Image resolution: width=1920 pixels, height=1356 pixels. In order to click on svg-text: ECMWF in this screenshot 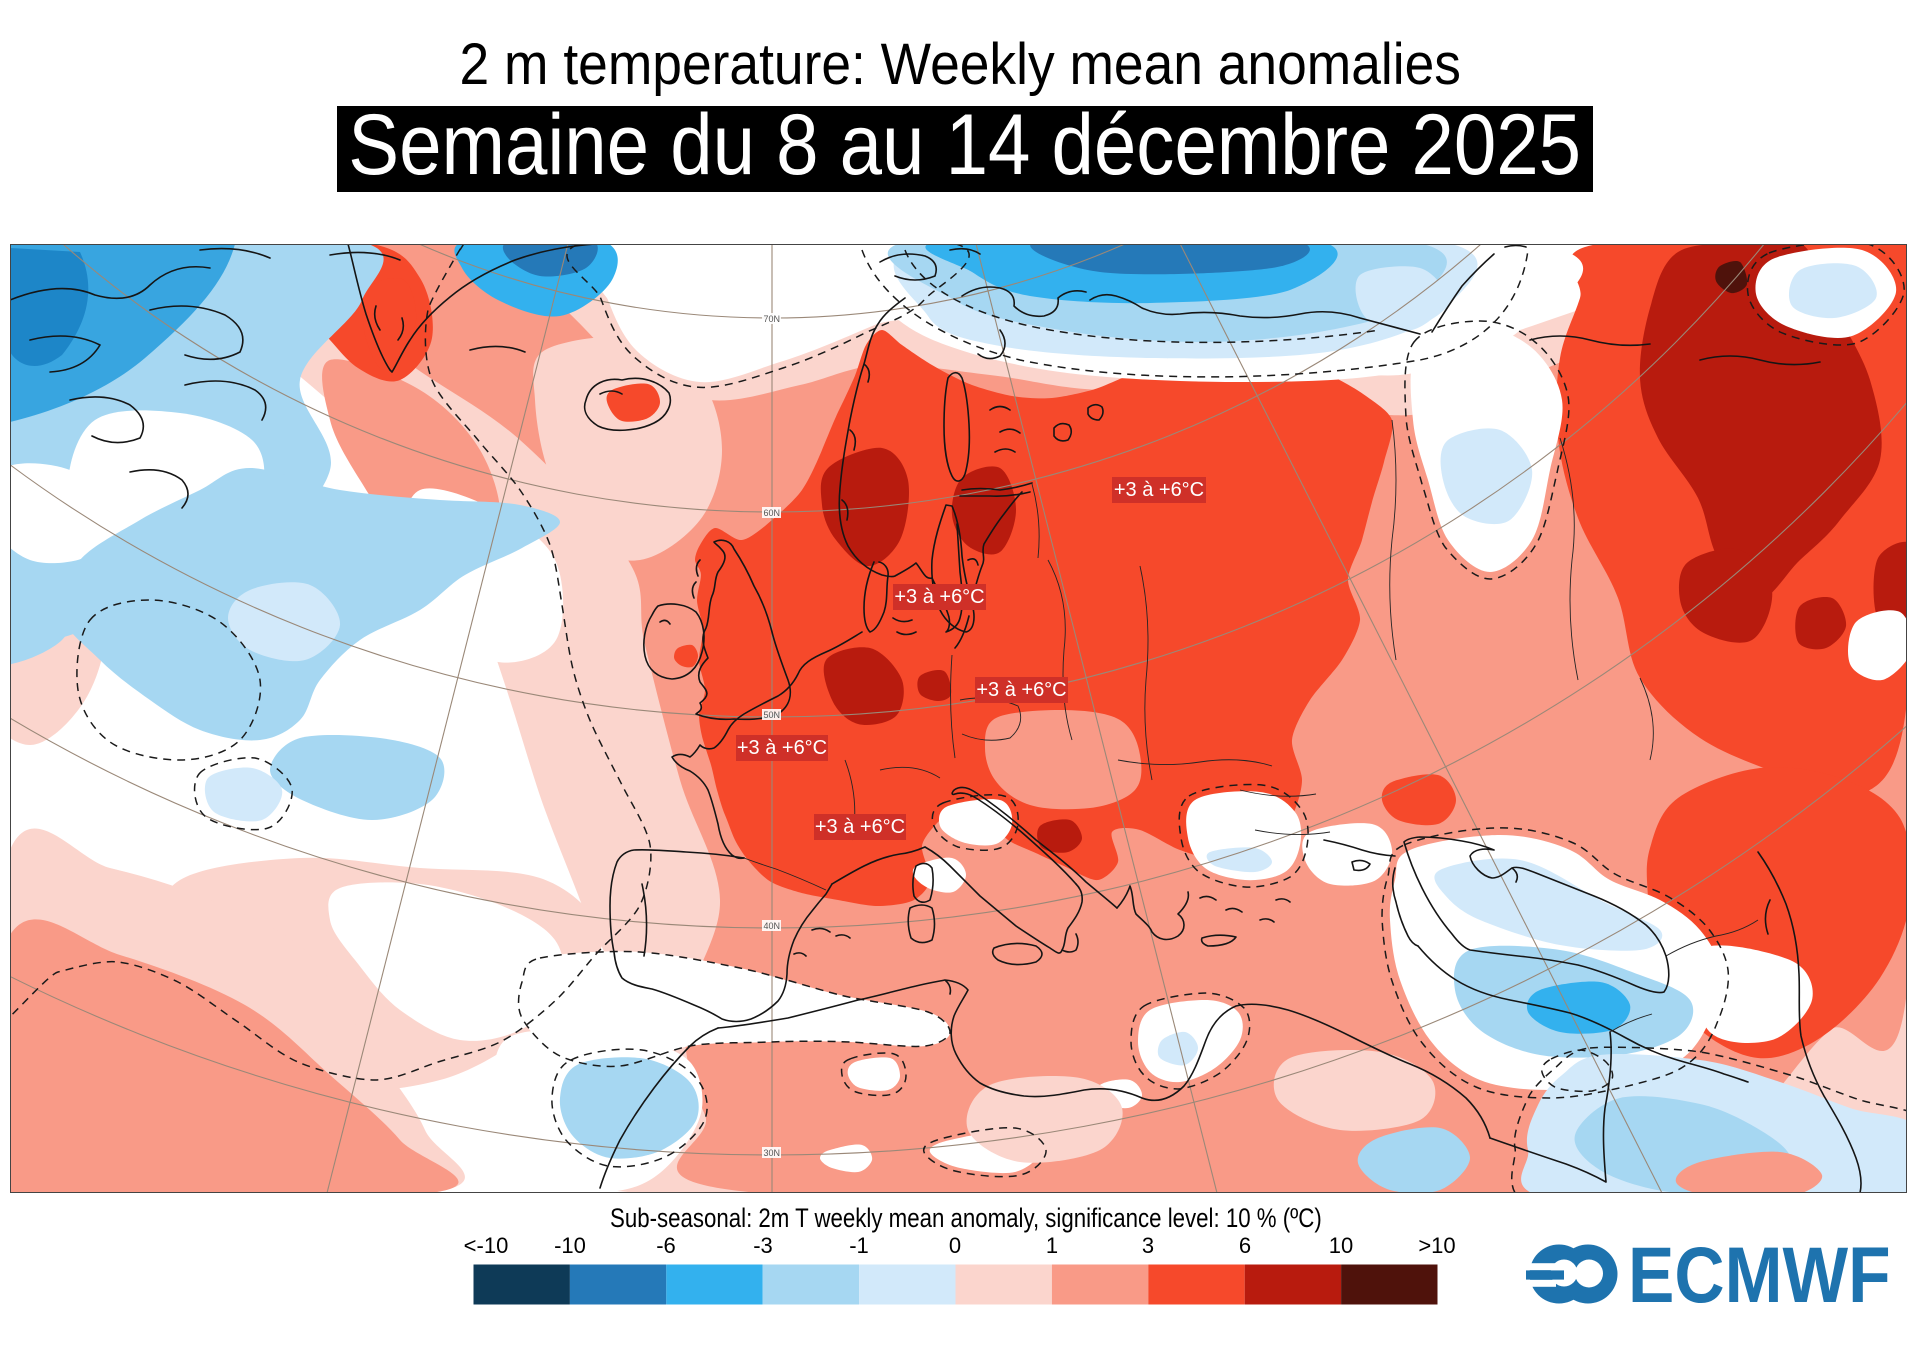, I will do `click(1759, 1275)`.